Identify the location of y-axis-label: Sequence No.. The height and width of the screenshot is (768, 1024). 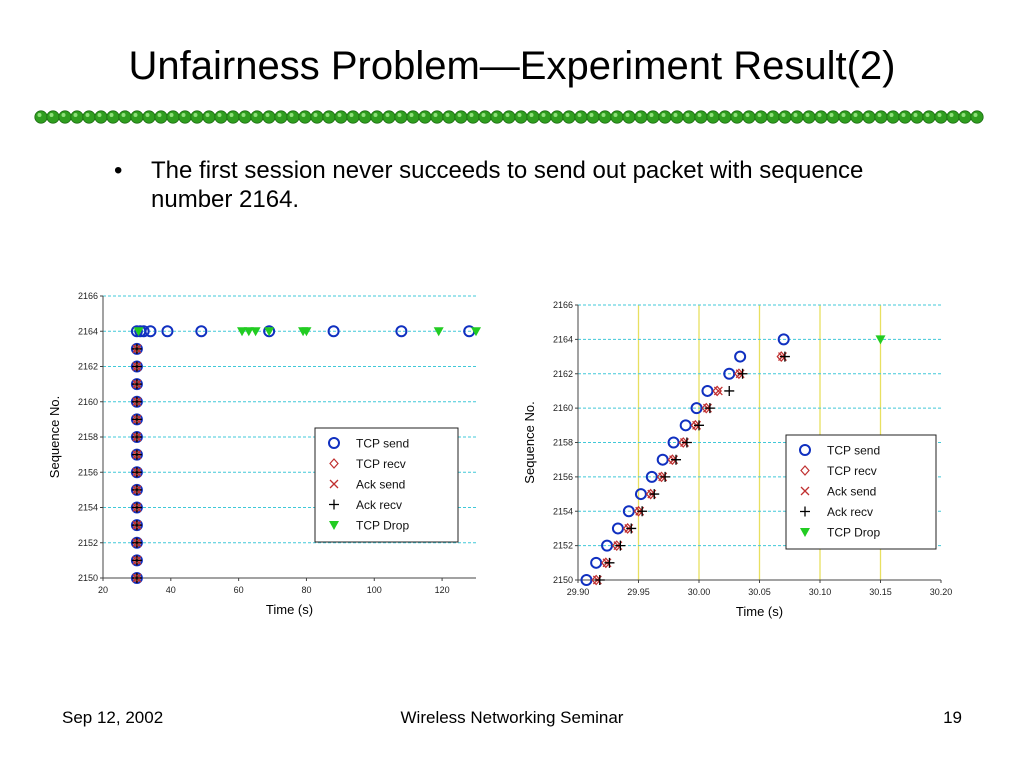
(54, 437).